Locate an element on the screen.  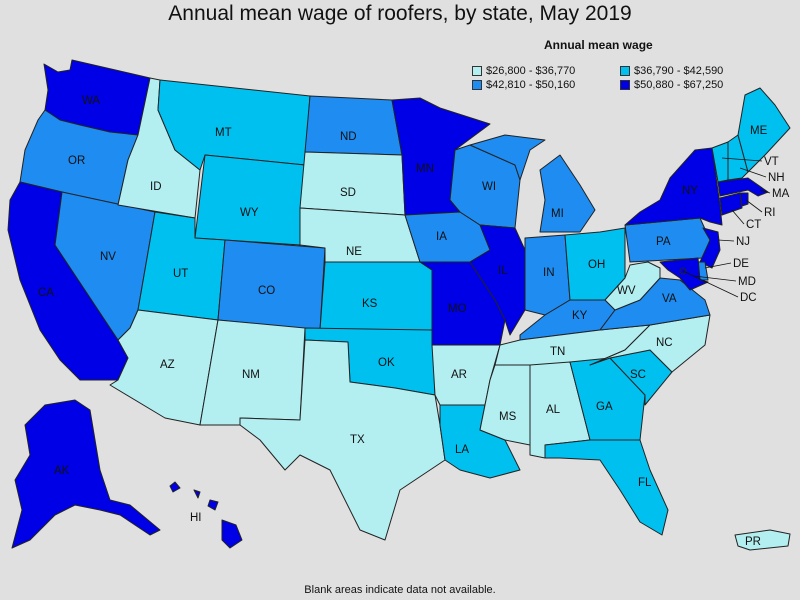
legend-label: $26,800 - $36,770 is located at coordinates (531, 70).